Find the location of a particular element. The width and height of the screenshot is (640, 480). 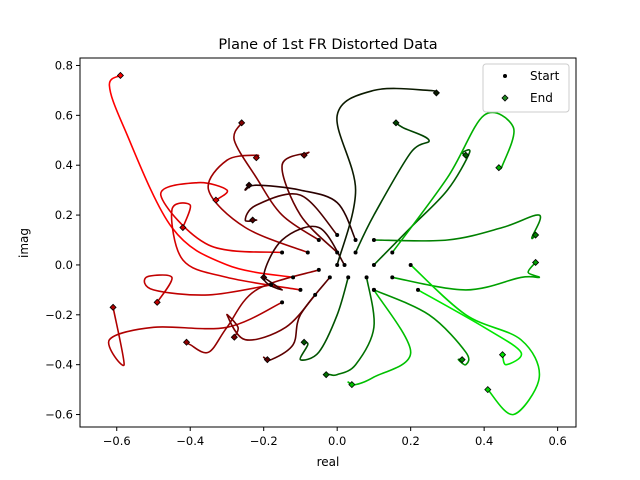

x-tick-label: −0.4 is located at coordinates (190, 441).